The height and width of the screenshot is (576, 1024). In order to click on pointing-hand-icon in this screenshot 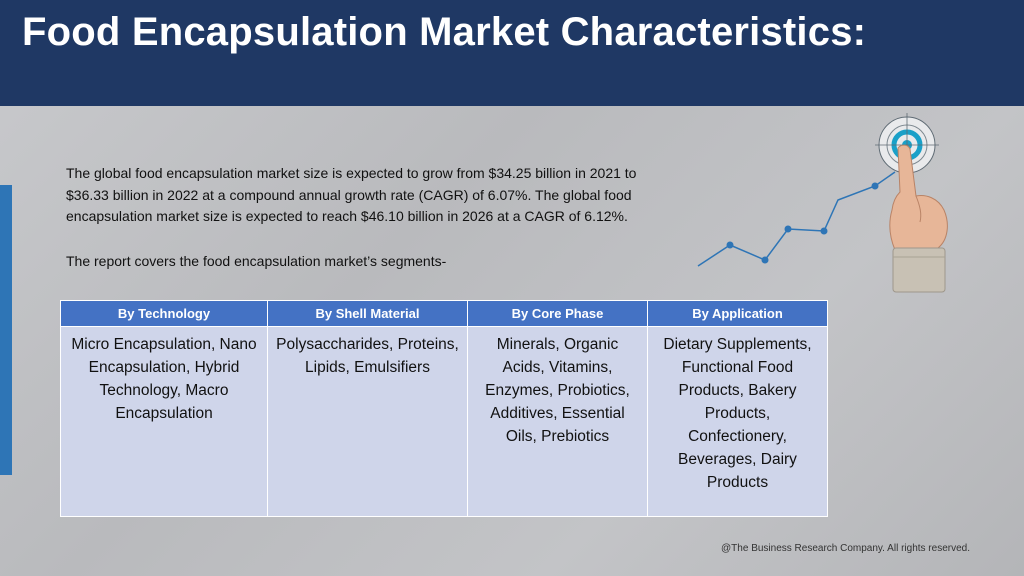, I will do `click(918, 218)`.